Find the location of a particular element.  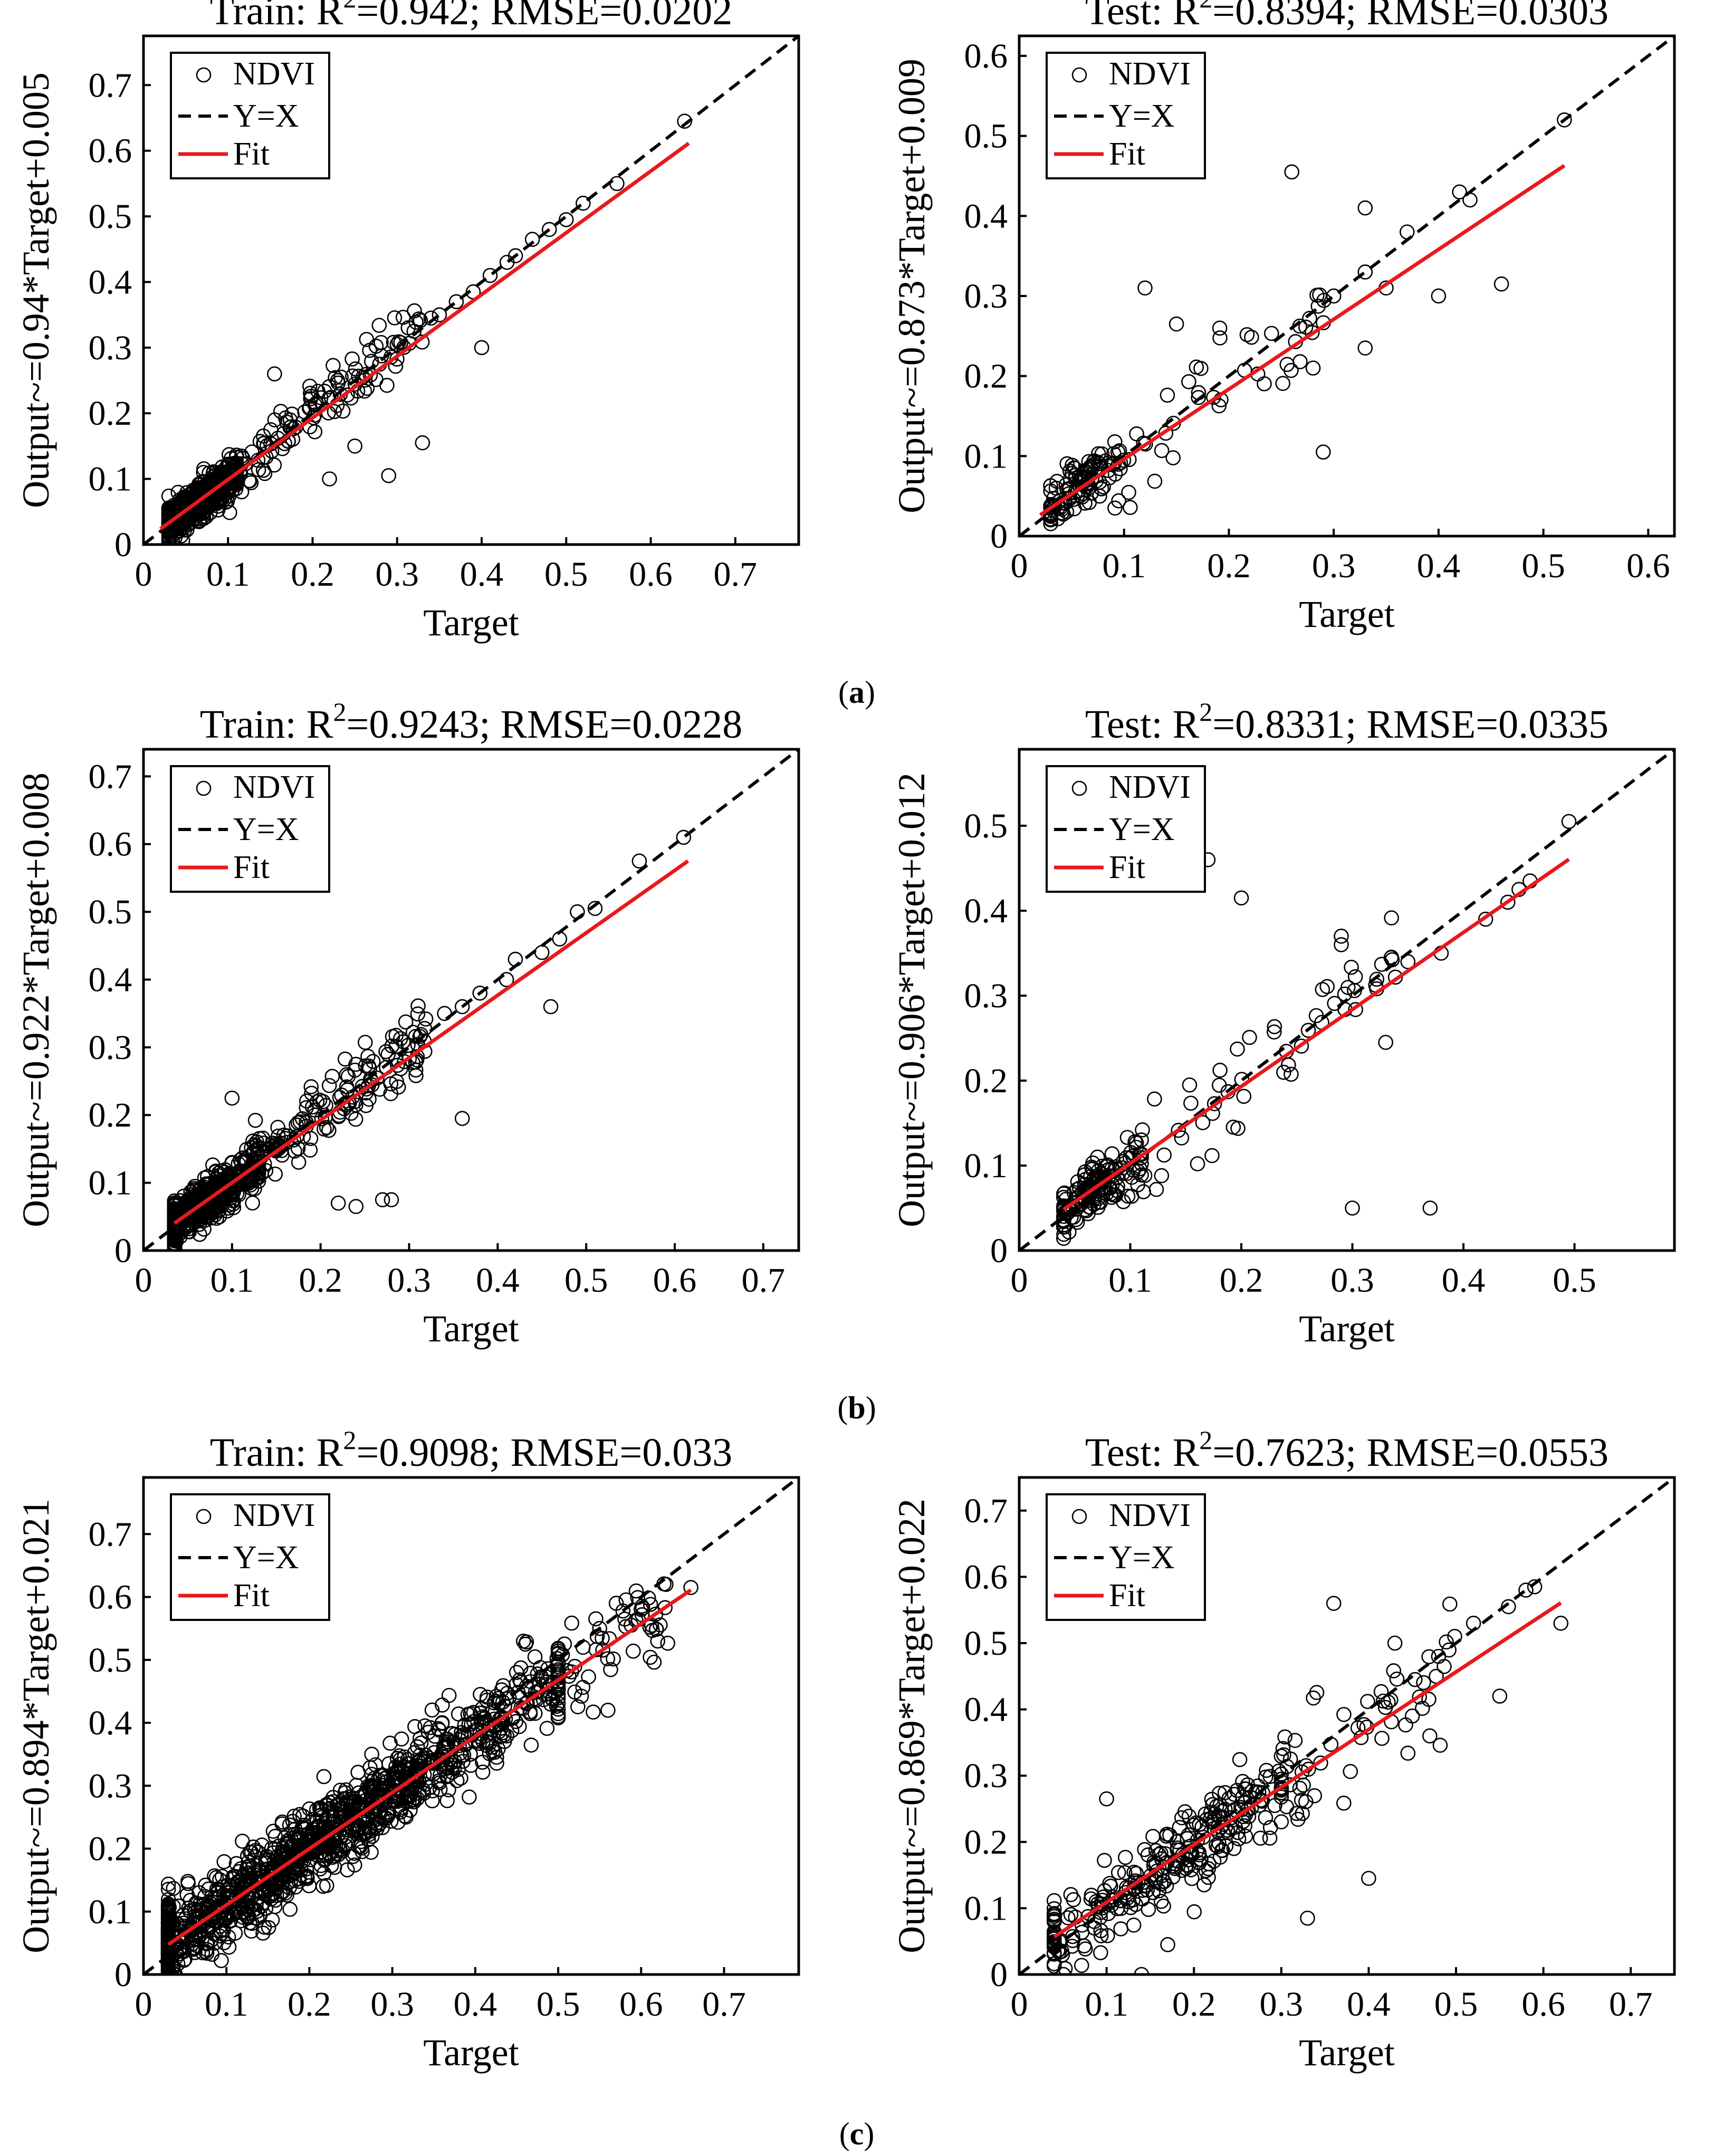

y-tick-label: 0.7 is located at coordinates (110, 776).